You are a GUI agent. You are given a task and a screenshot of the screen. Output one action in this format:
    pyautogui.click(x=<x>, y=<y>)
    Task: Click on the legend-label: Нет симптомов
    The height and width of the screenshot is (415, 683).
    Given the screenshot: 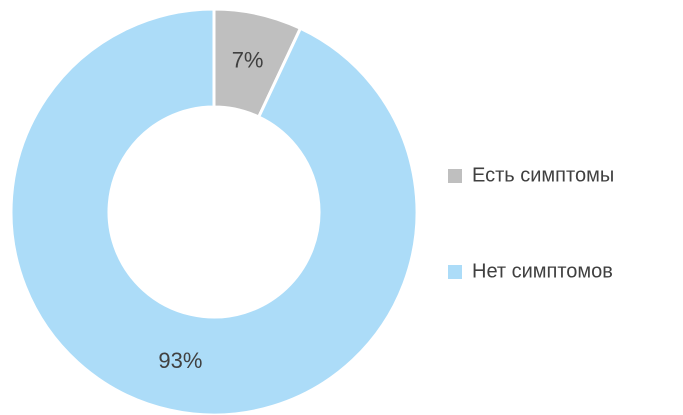 What is the action you would take?
    pyautogui.click(x=542, y=271)
    